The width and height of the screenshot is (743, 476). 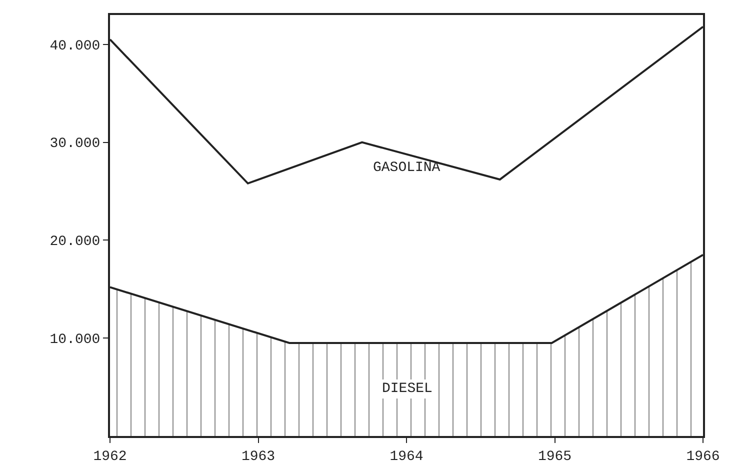 I want to click on x-tick-label: 1964, so click(x=407, y=456).